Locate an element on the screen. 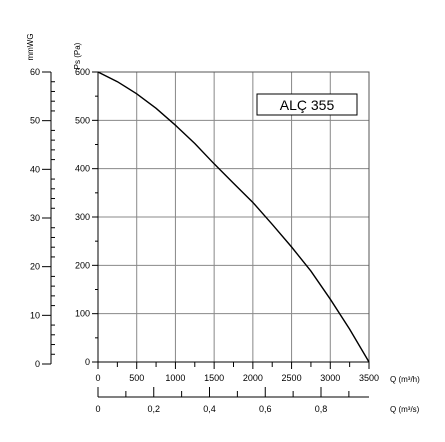 The width and height of the screenshot is (445, 442). mmwg-tick-label: 0 is located at coordinates (37, 364).